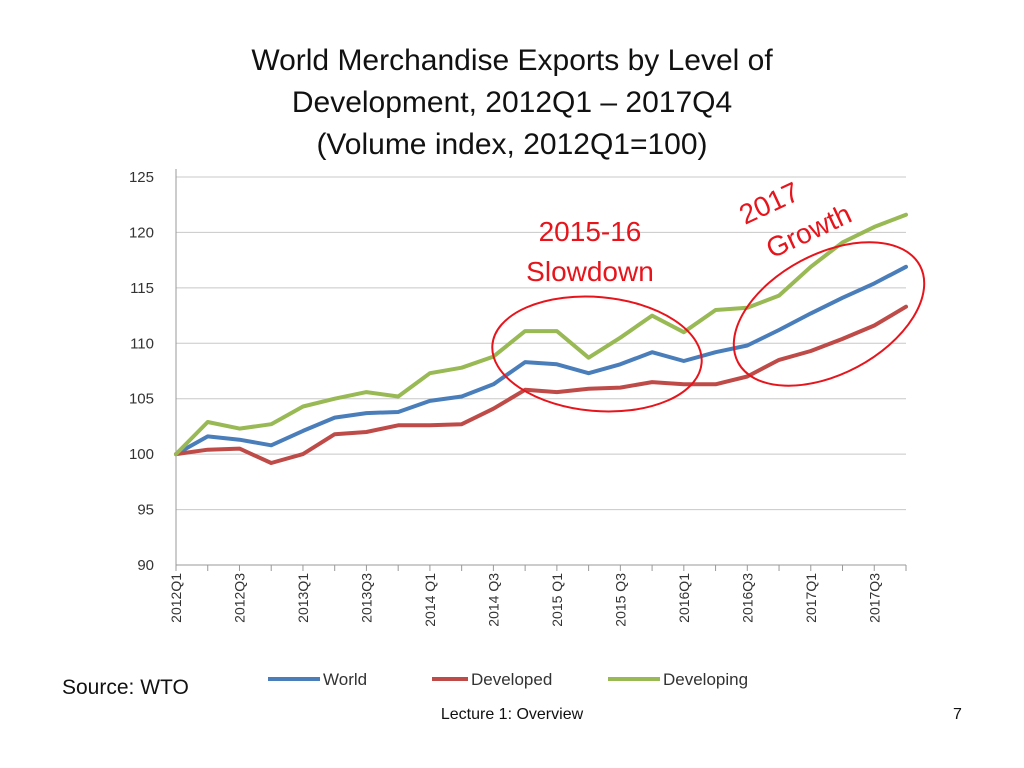  What do you see at coordinates (145, 510) in the screenshot?
I see `y-tick-label: 95` at bounding box center [145, 510].